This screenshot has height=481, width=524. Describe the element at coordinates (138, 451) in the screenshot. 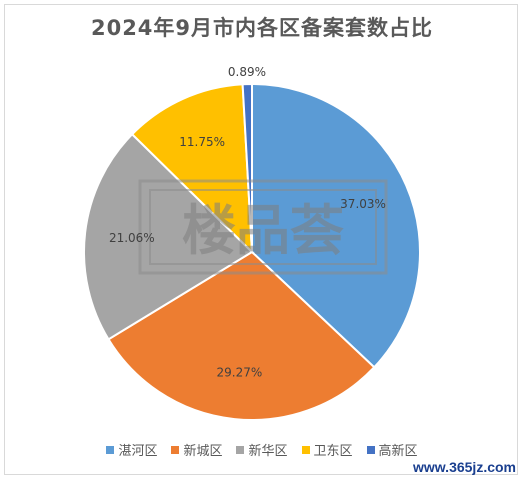

I see `legend-label: 湛河区` at that location.